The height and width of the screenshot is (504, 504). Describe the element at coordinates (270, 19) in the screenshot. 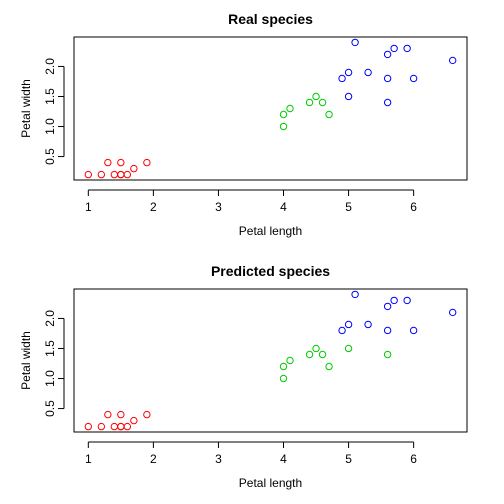

I see `chart-title: Real species` at that location.